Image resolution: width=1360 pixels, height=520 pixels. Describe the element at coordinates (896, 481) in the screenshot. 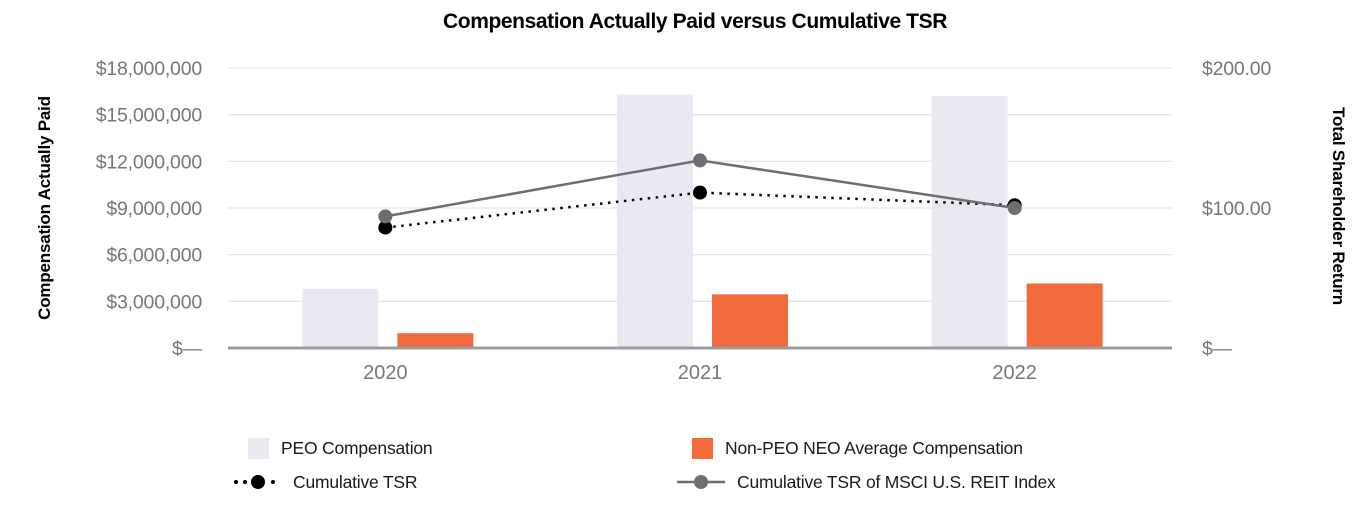

I see `legend-label-msci-reit-index: Cumulative TSR of MSCI U.S. REIT Index` at that location.